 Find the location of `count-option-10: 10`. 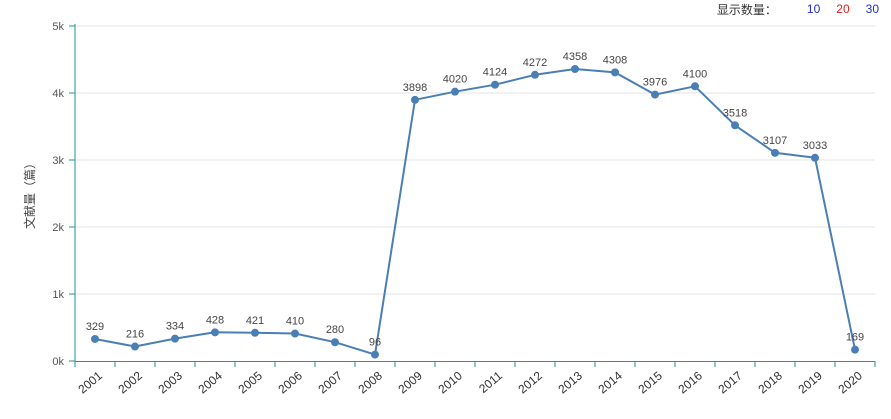

count-option-10: 10 is located at coordinates (813, 9).